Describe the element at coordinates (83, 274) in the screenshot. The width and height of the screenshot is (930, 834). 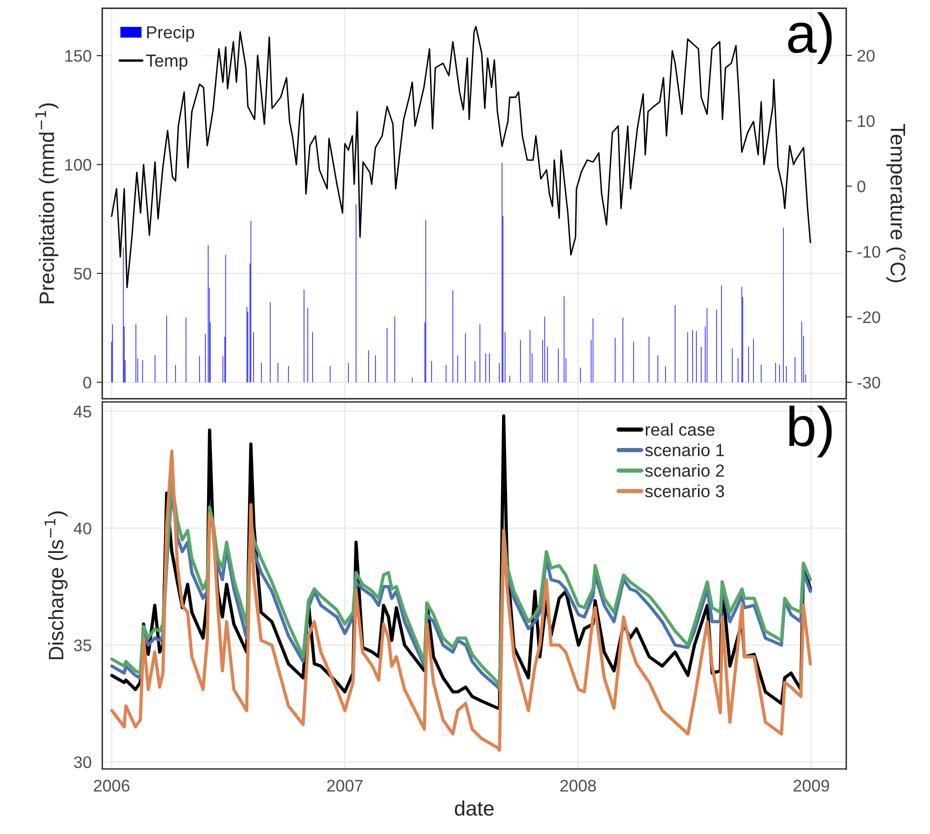
I see `y-tick-label: 50` at that location.